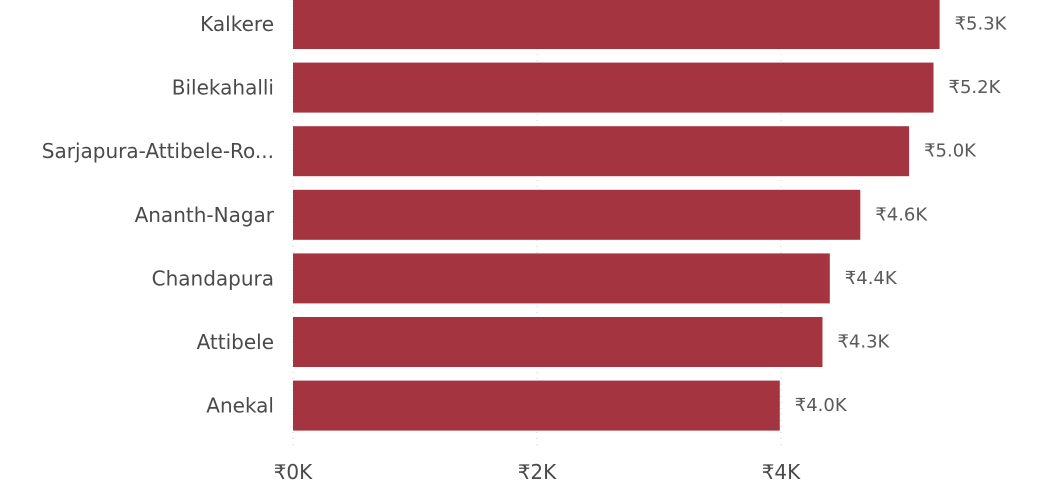  I want to click on data-label-0: ₹5.3K, so click(981, 24).